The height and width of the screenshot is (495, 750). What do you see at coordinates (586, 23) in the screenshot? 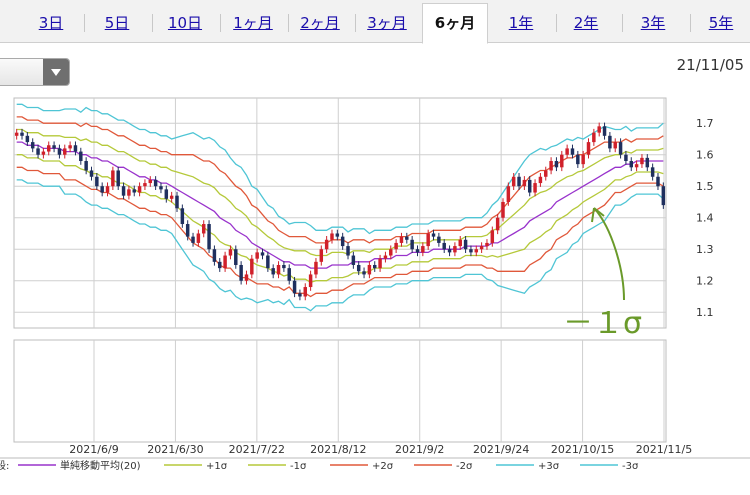
I see `tab-2-years: 2年` at bounding box center [586, 23].